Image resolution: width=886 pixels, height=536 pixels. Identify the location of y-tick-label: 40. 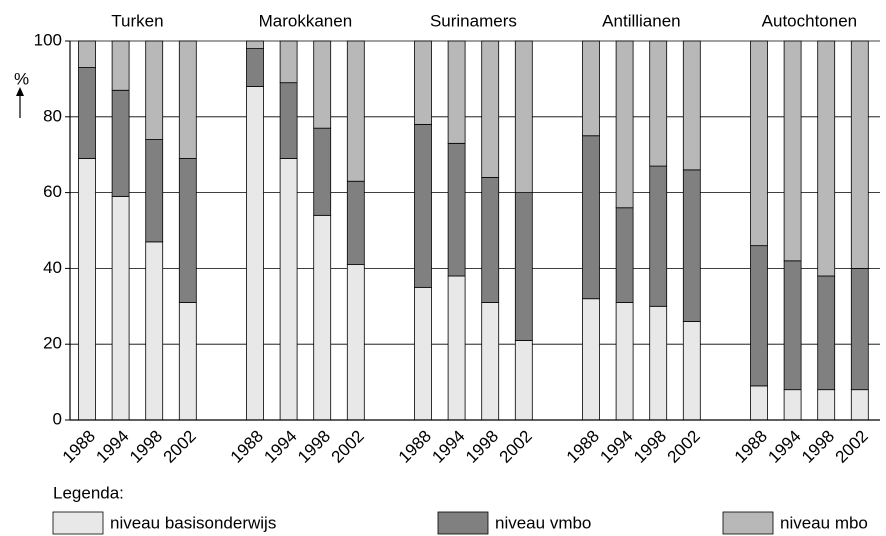
(52, 267).